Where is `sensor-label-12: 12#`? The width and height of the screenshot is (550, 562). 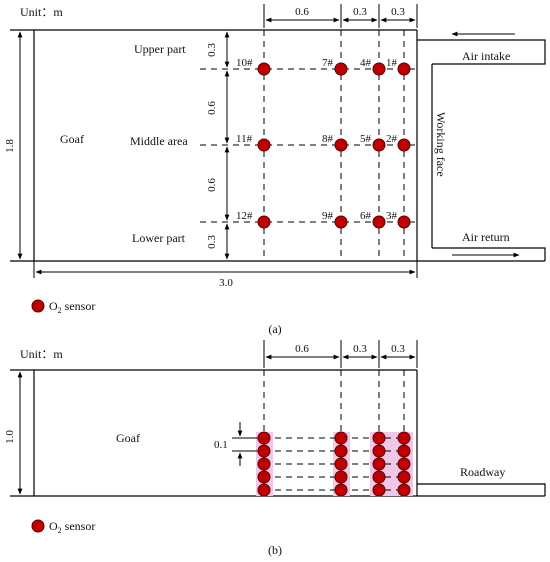
sensor-label-12: 12# is located at coordinates (244, 216).